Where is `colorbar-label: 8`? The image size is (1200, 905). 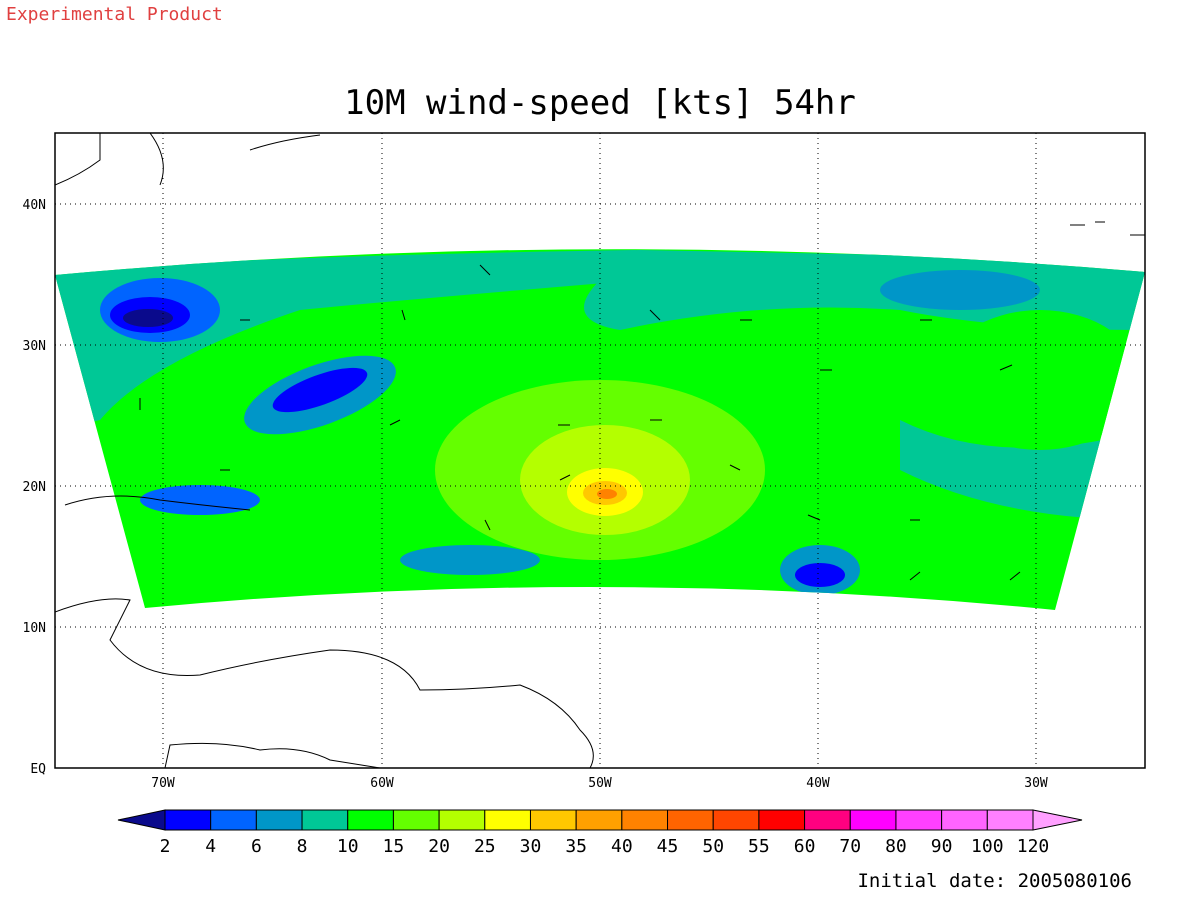 colorbar-label: 8 is located at coordinates (302, 846).